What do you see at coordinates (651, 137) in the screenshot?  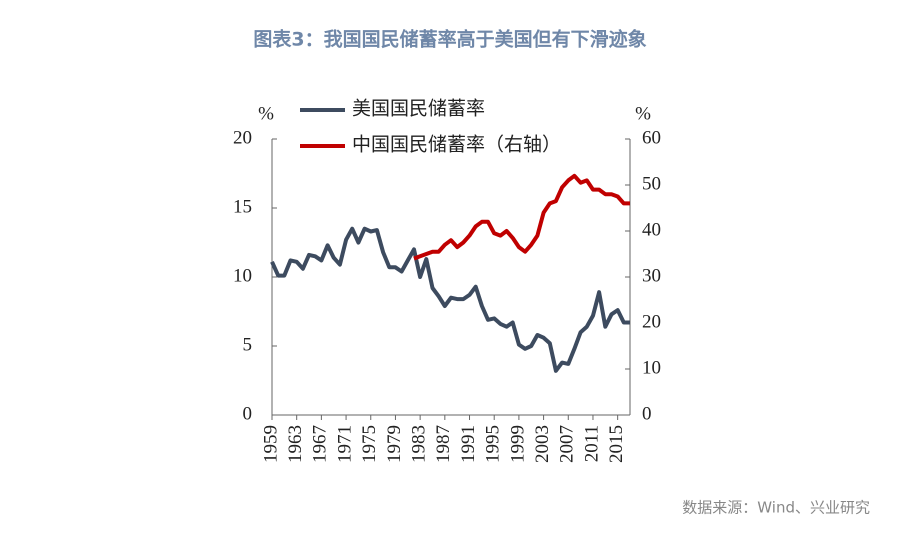 I see `y2-tick-label: 60` at bounding box center [651, 137].